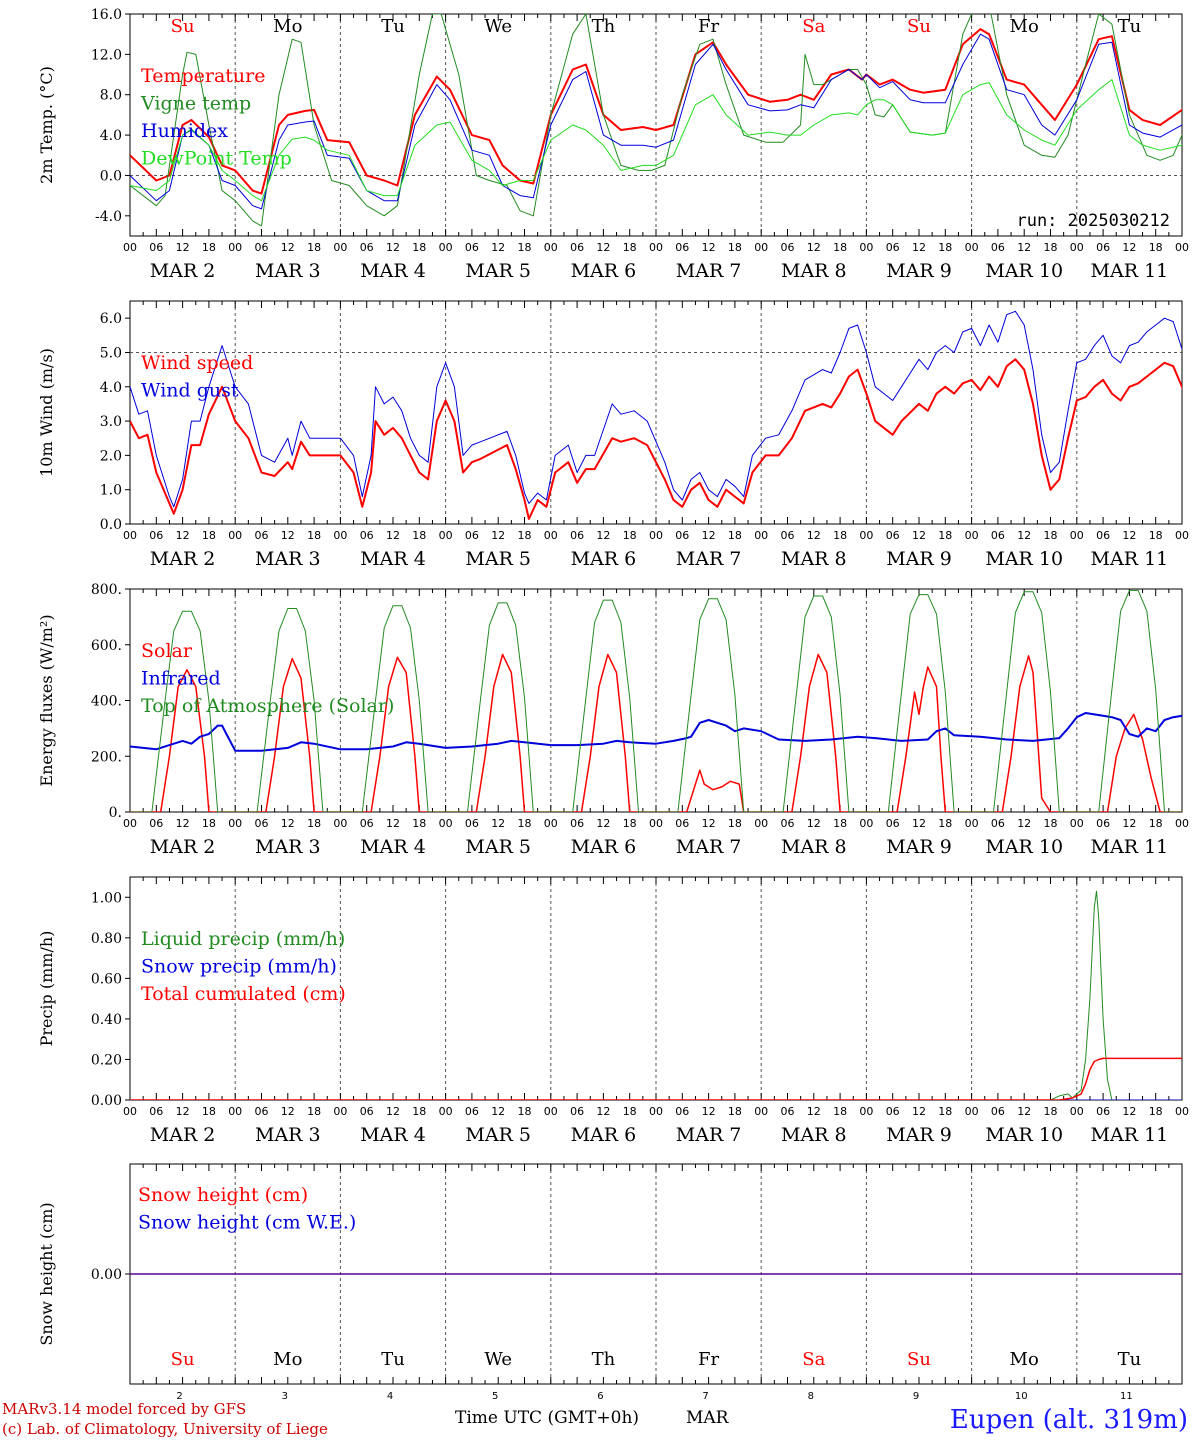 Image resolution: width=1194 pixels, height=1440 pixels. I want to click on y-tick-label: 3.0, so click(111, 422).